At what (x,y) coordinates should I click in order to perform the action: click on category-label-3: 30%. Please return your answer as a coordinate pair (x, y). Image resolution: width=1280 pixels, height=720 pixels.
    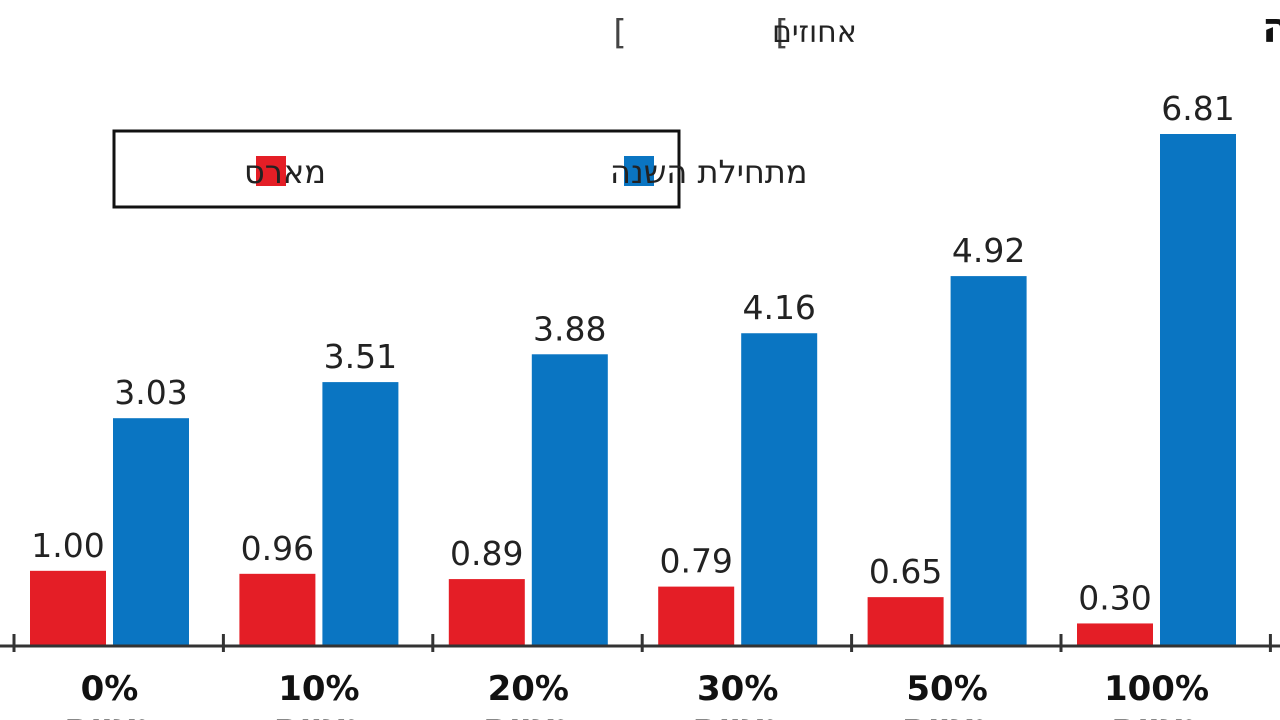
    Looking at the image, I should click on (737, 689).